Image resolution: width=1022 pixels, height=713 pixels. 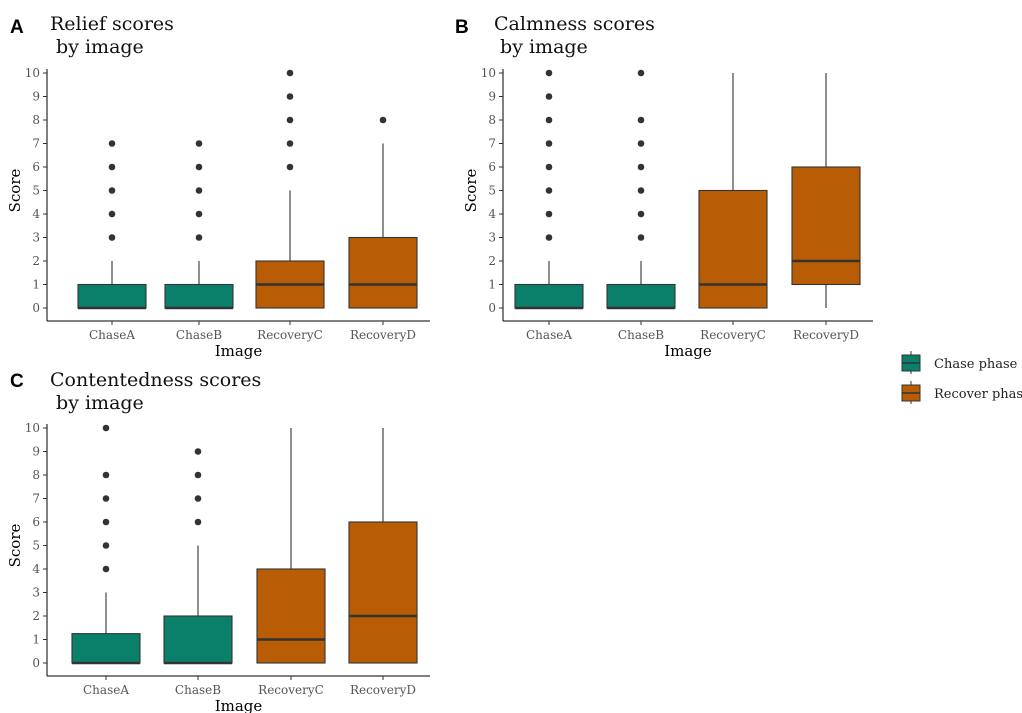 What do you see at coordinates (961, 377) in the screenshot?
I see `legend: Chase phase Recover phase` at bounding box center [961, 377].